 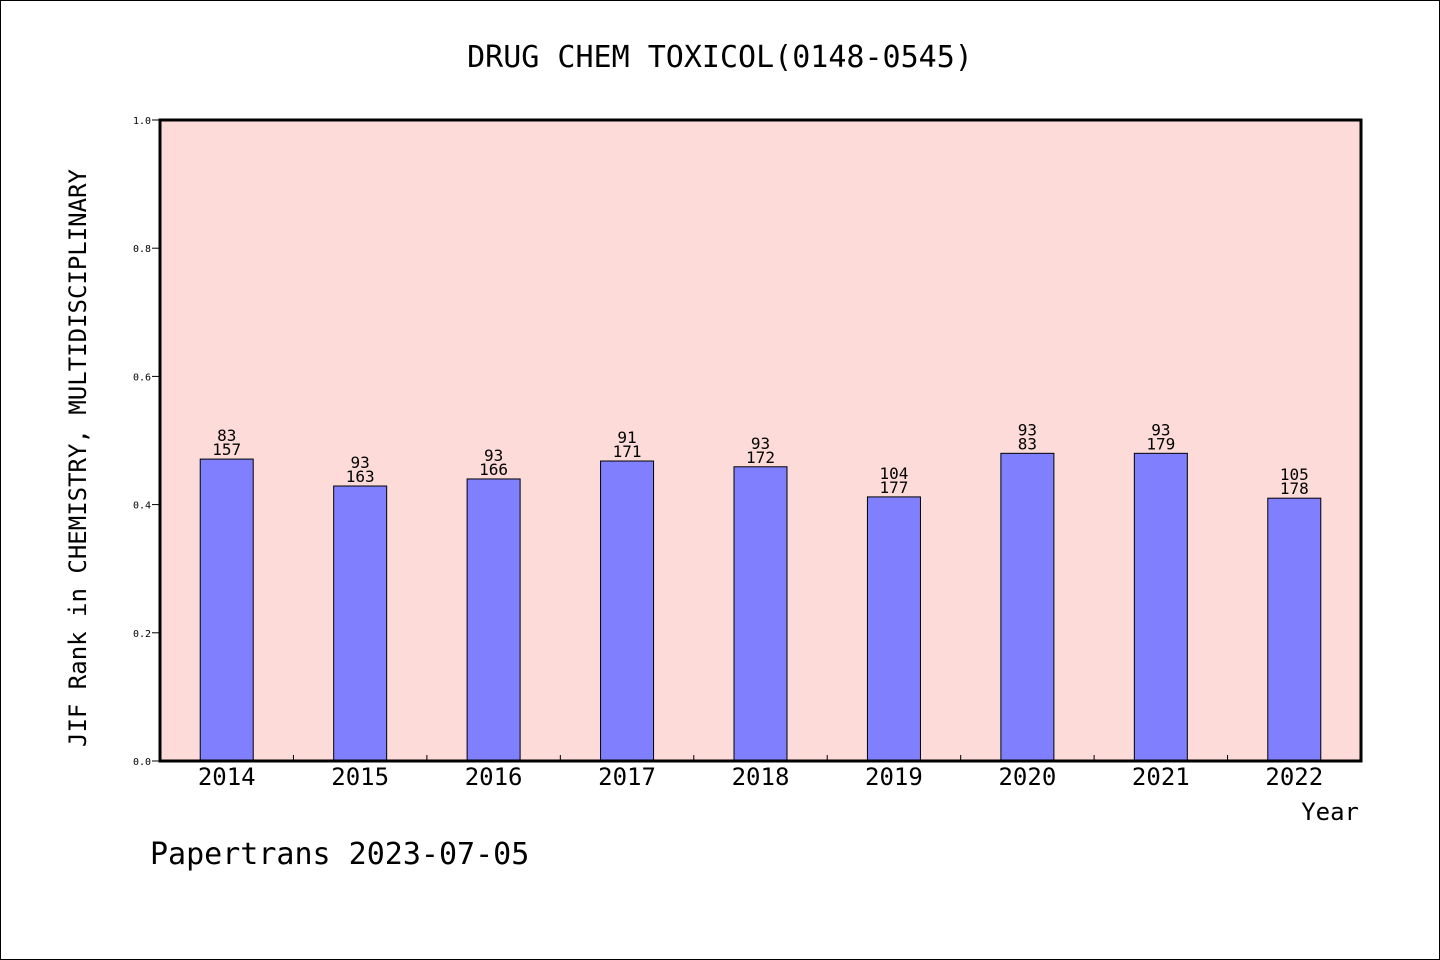 What do you see at coordinates (146, 442) in the screenshot?
I see `y-axis: 0.0 0.2 0.4 0.6 0.8 1.0` at bounding box center [146, 442].